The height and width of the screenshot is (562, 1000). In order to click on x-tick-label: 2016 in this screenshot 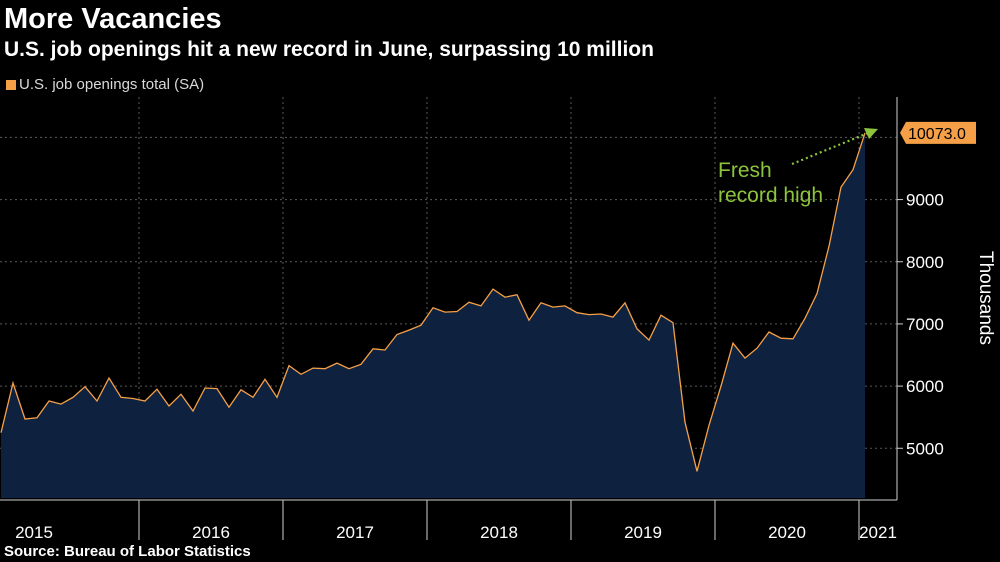, I will do `click(211, 532)`.